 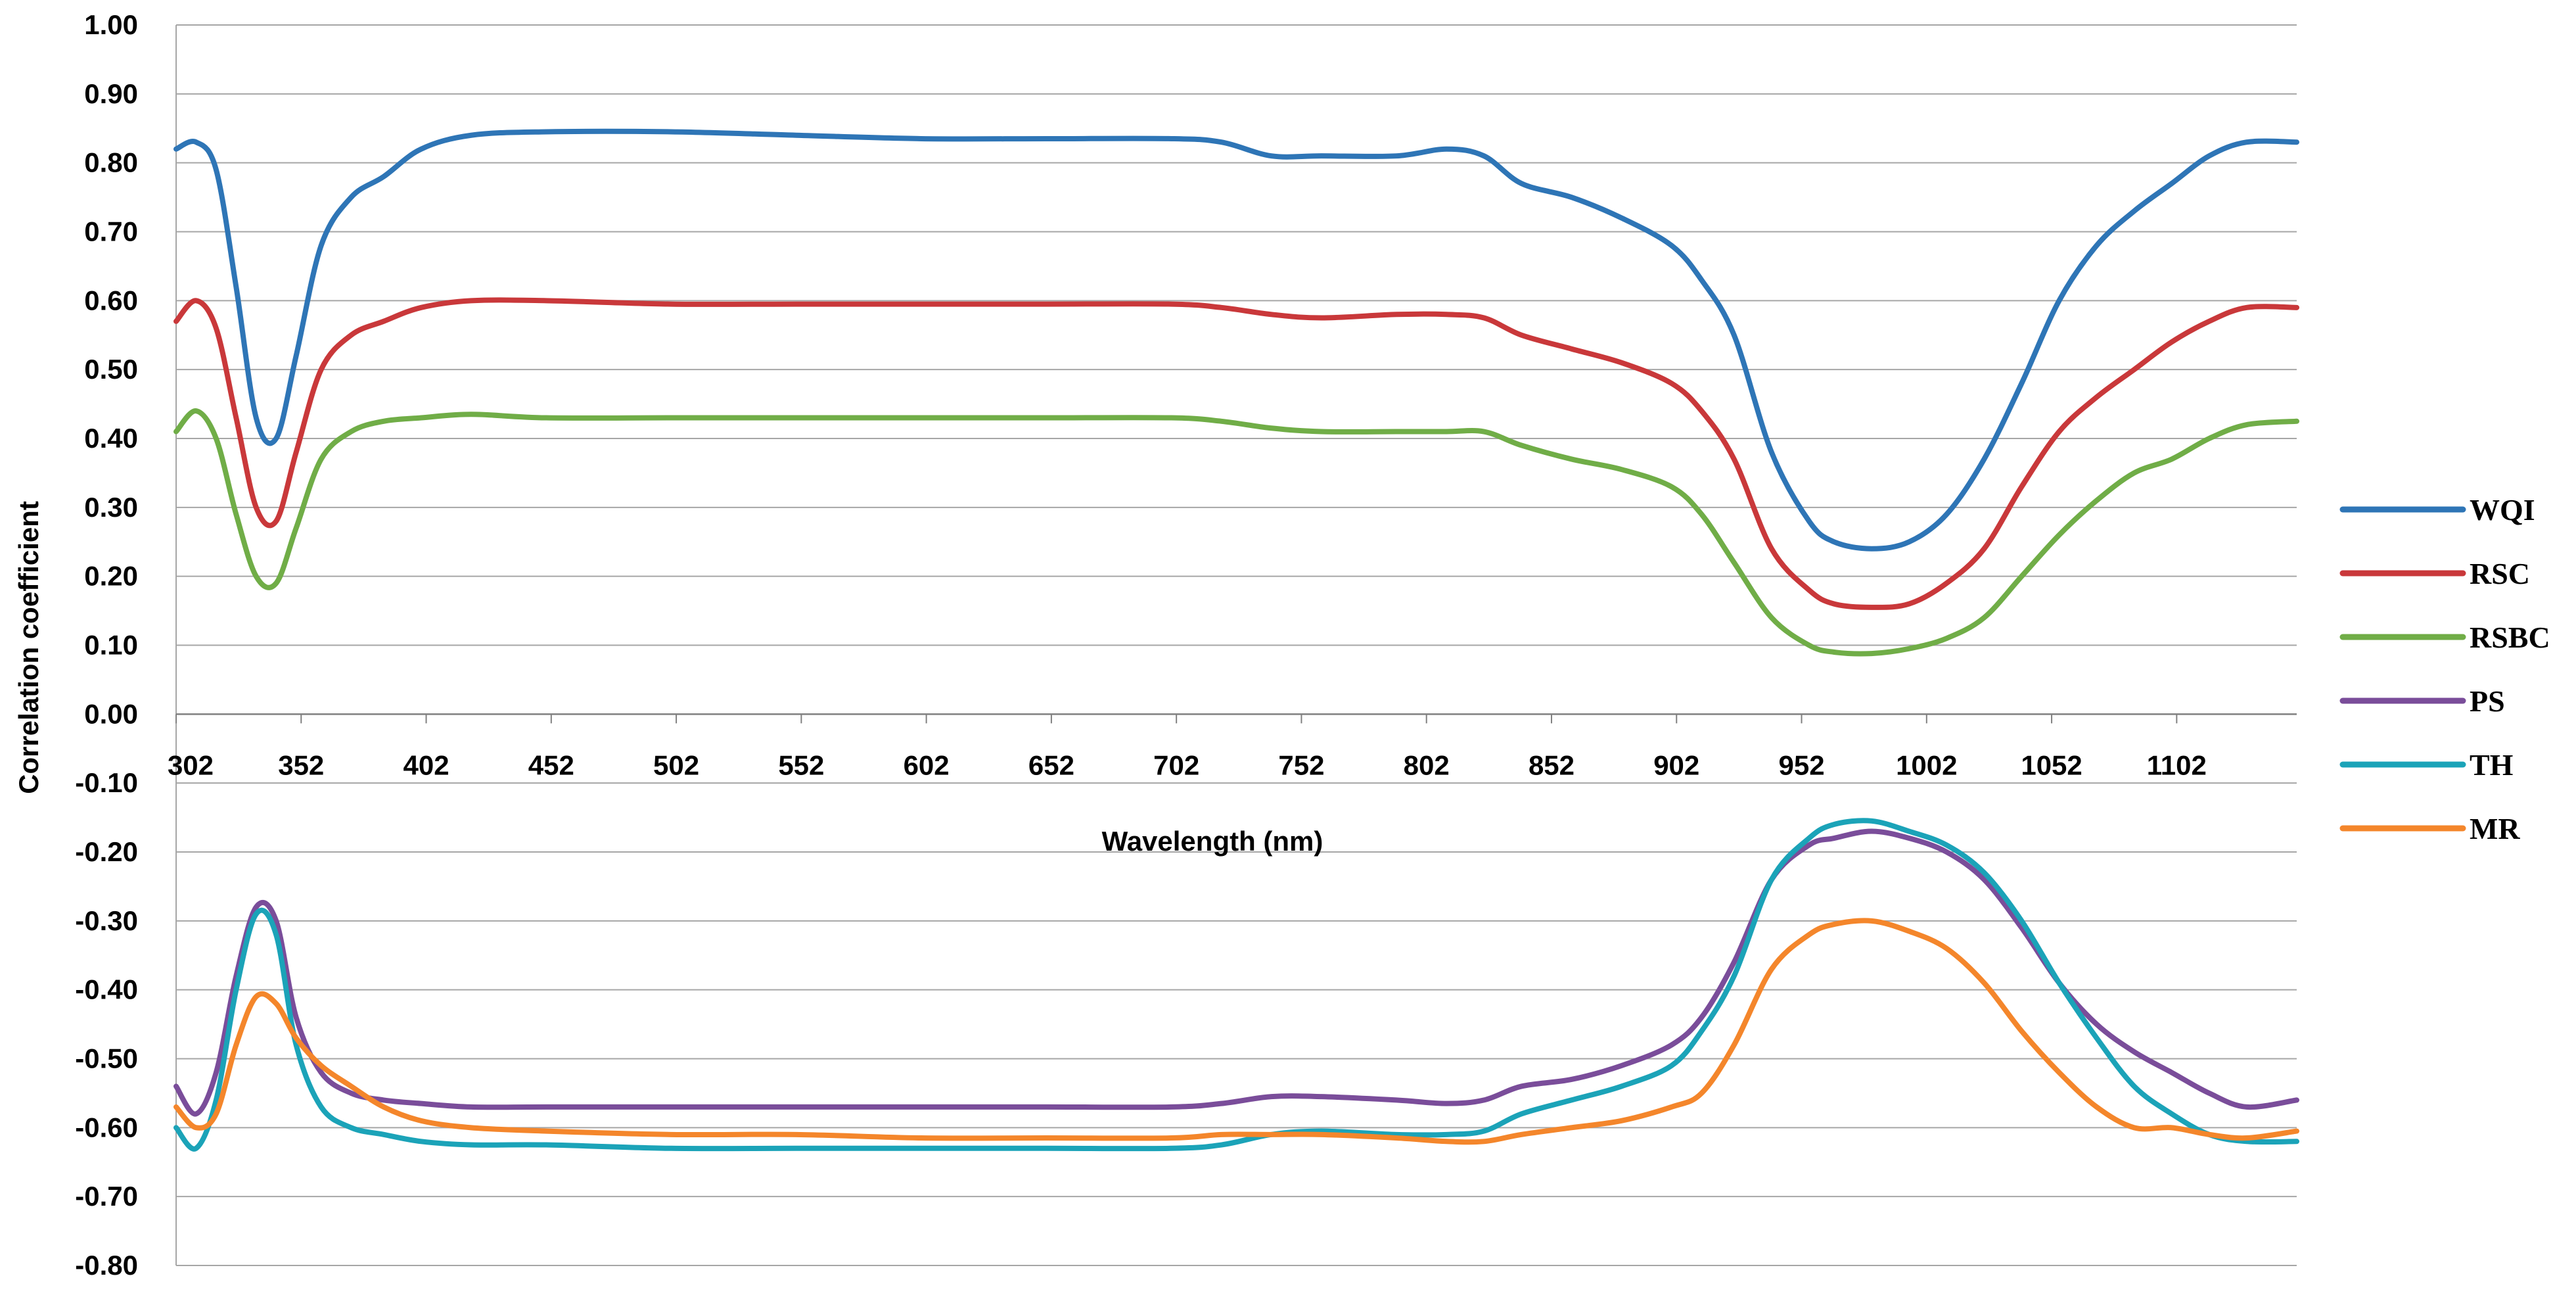 What do you see at coordinates (106, 851) in the screenshot?
I see `y-tick-label: -0.20` at bounding box center [106, 851].